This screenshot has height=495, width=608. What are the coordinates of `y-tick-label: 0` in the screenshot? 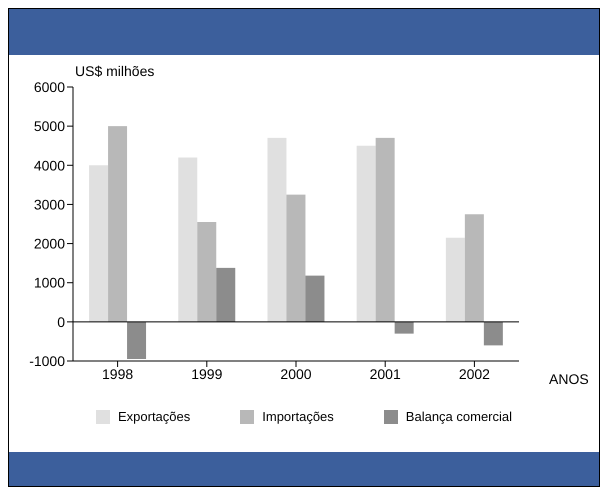 It's located at (61, 322).